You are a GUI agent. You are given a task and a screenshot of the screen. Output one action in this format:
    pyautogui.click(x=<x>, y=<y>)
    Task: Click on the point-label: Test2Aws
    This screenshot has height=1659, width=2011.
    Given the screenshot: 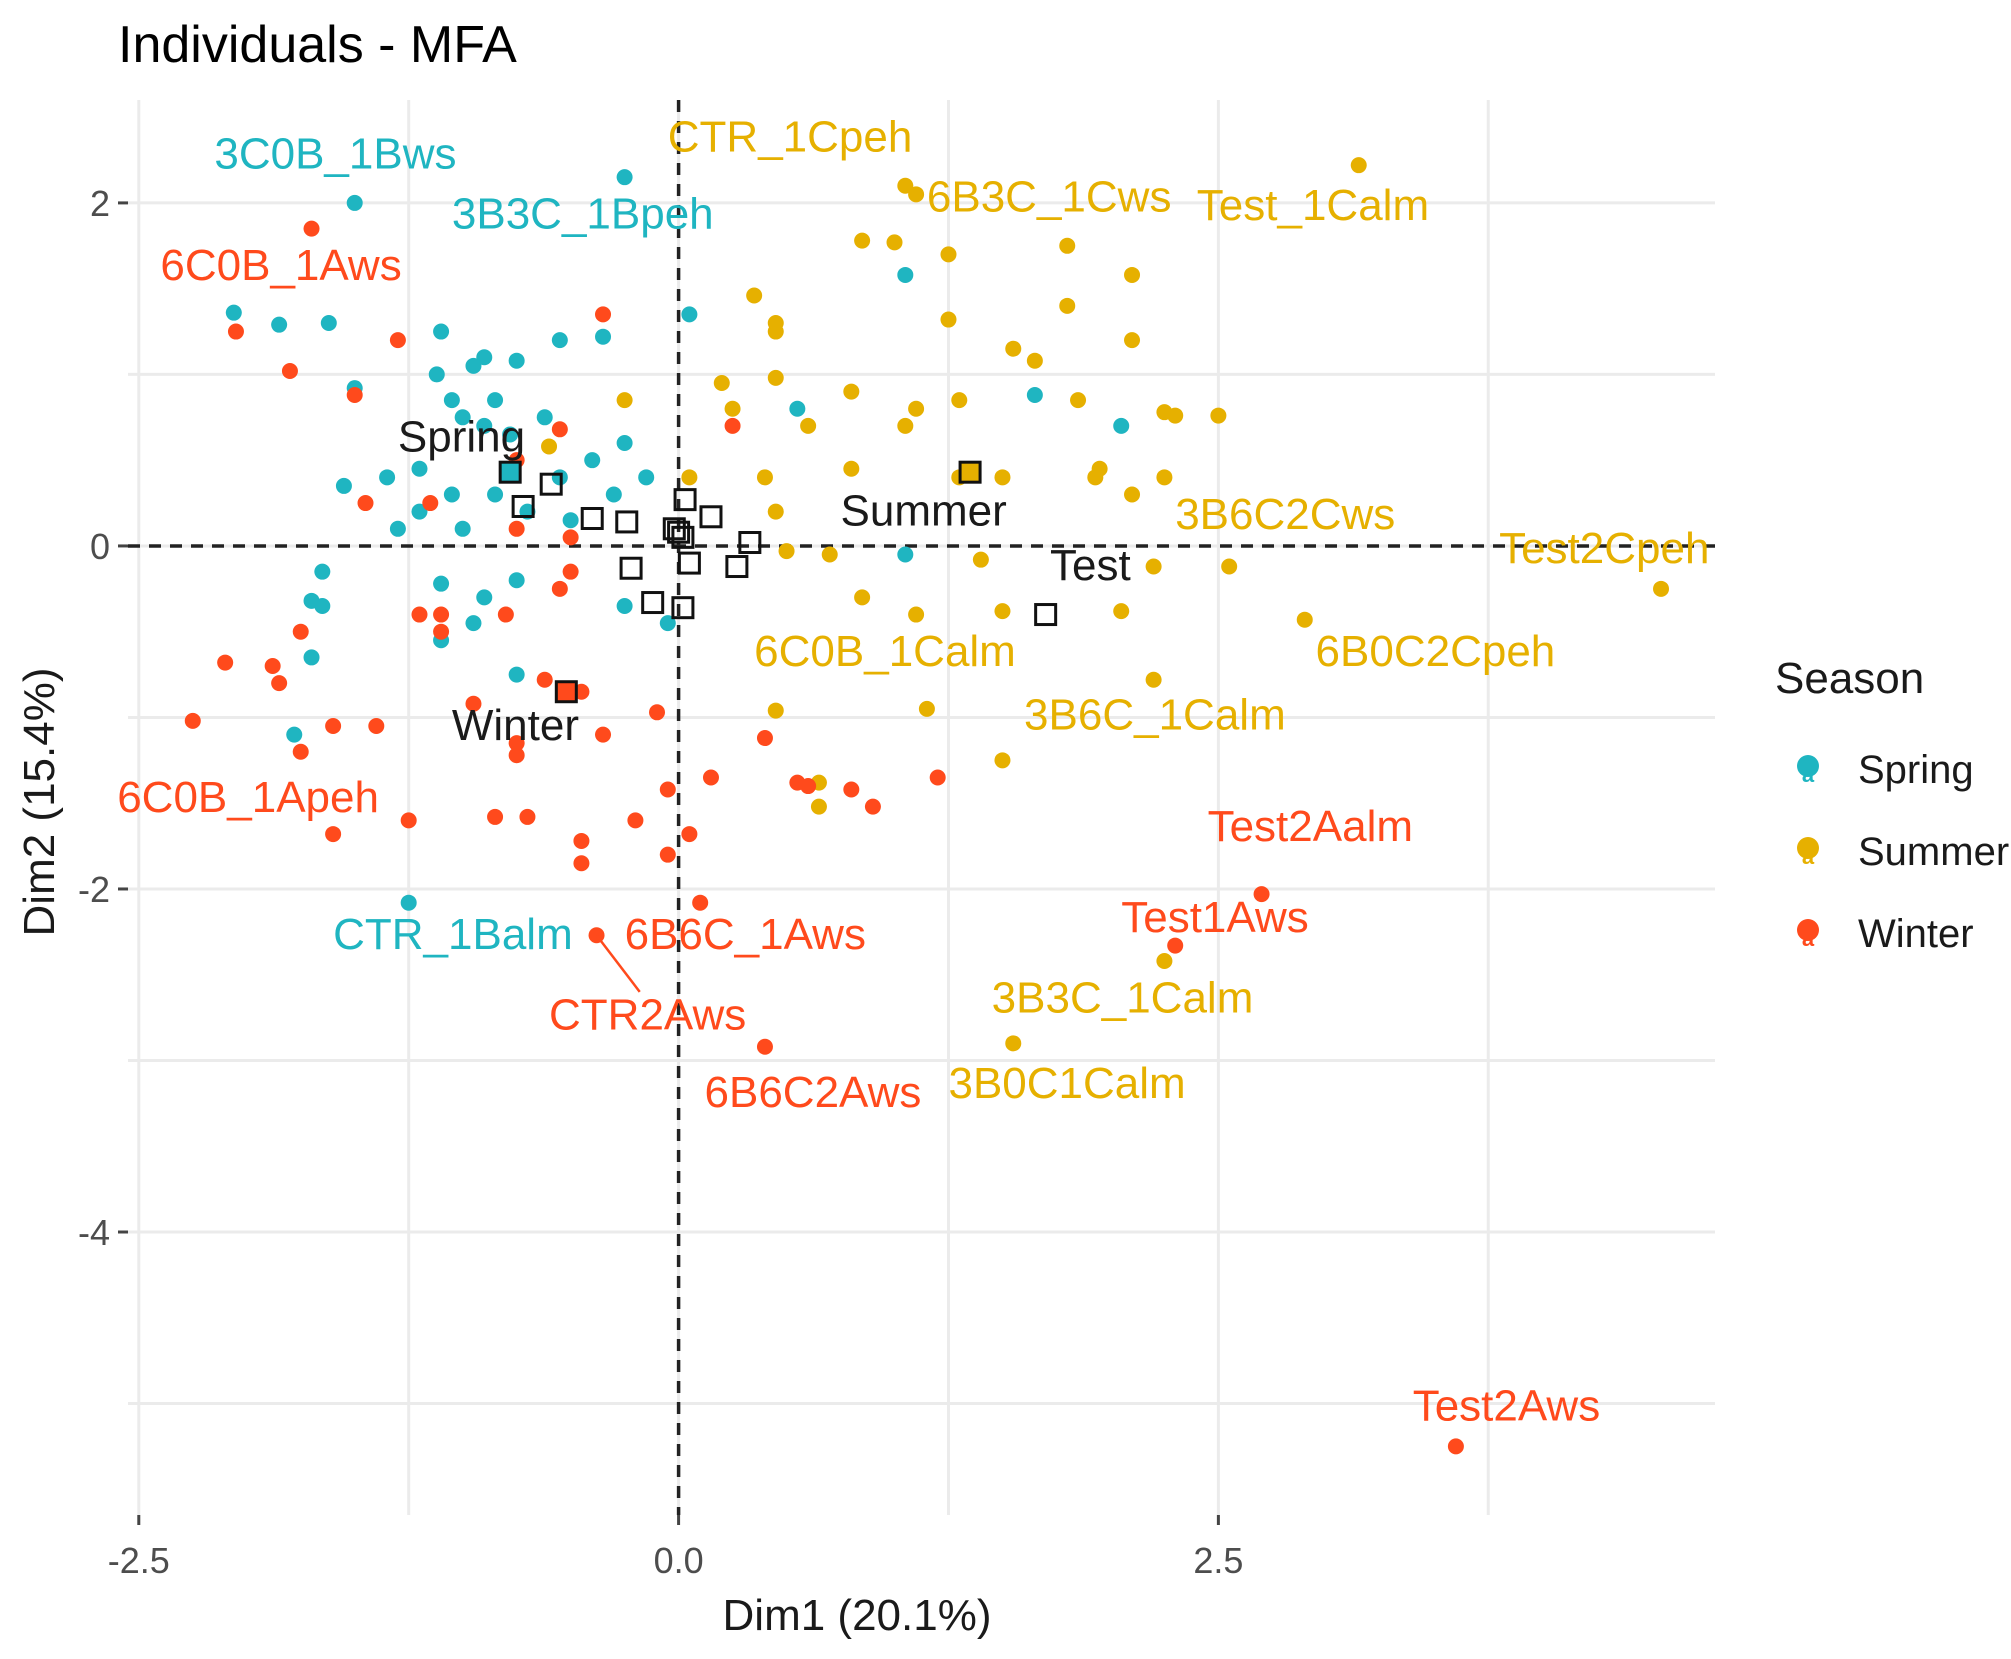 What is the action you would take?
    pyautogui.click(x=1507, y=1406)
    